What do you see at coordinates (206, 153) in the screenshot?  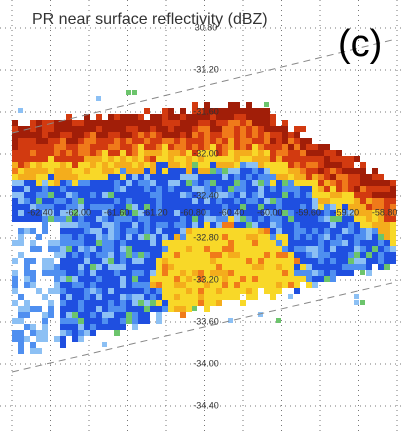 I see `latitude-label: -32.00` at bounding box center [206, 153].